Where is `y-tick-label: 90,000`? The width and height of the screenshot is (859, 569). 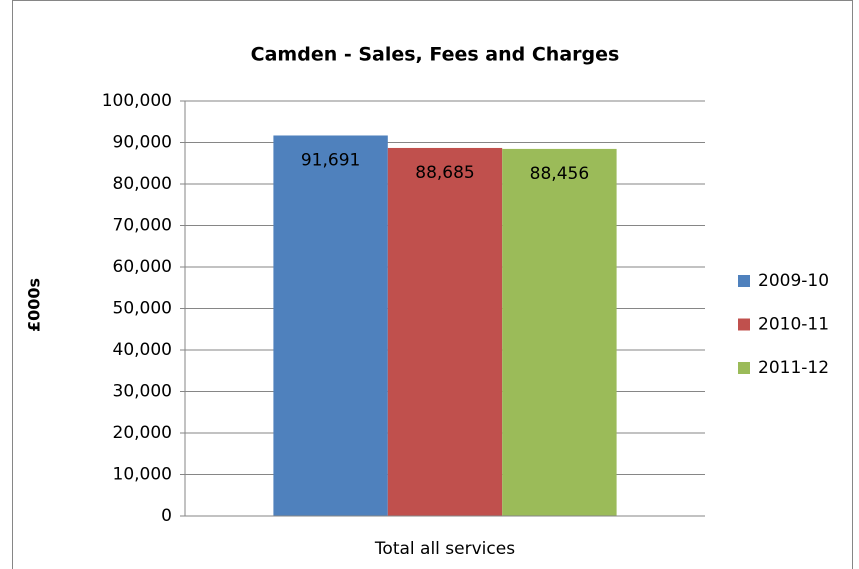
y-tick-label: 90,000 is located at coordinates (142, 143).